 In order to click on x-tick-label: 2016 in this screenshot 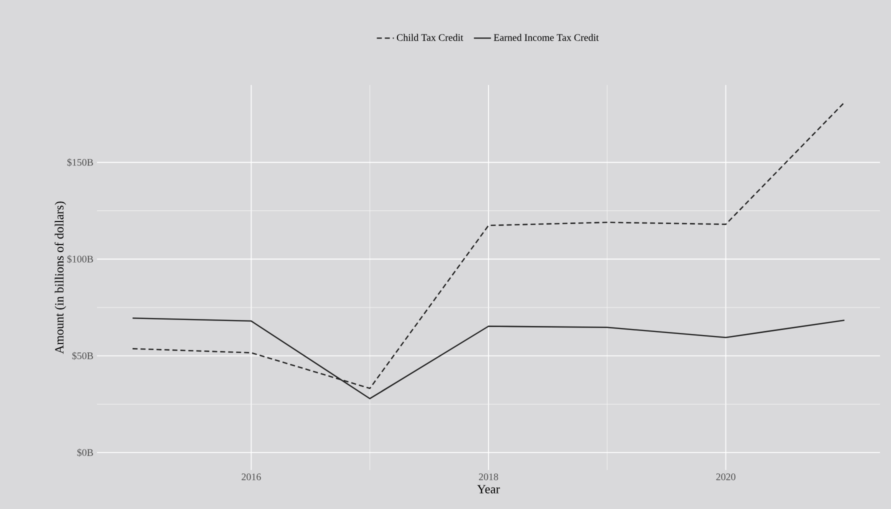, I will do `click(251, 477)`.